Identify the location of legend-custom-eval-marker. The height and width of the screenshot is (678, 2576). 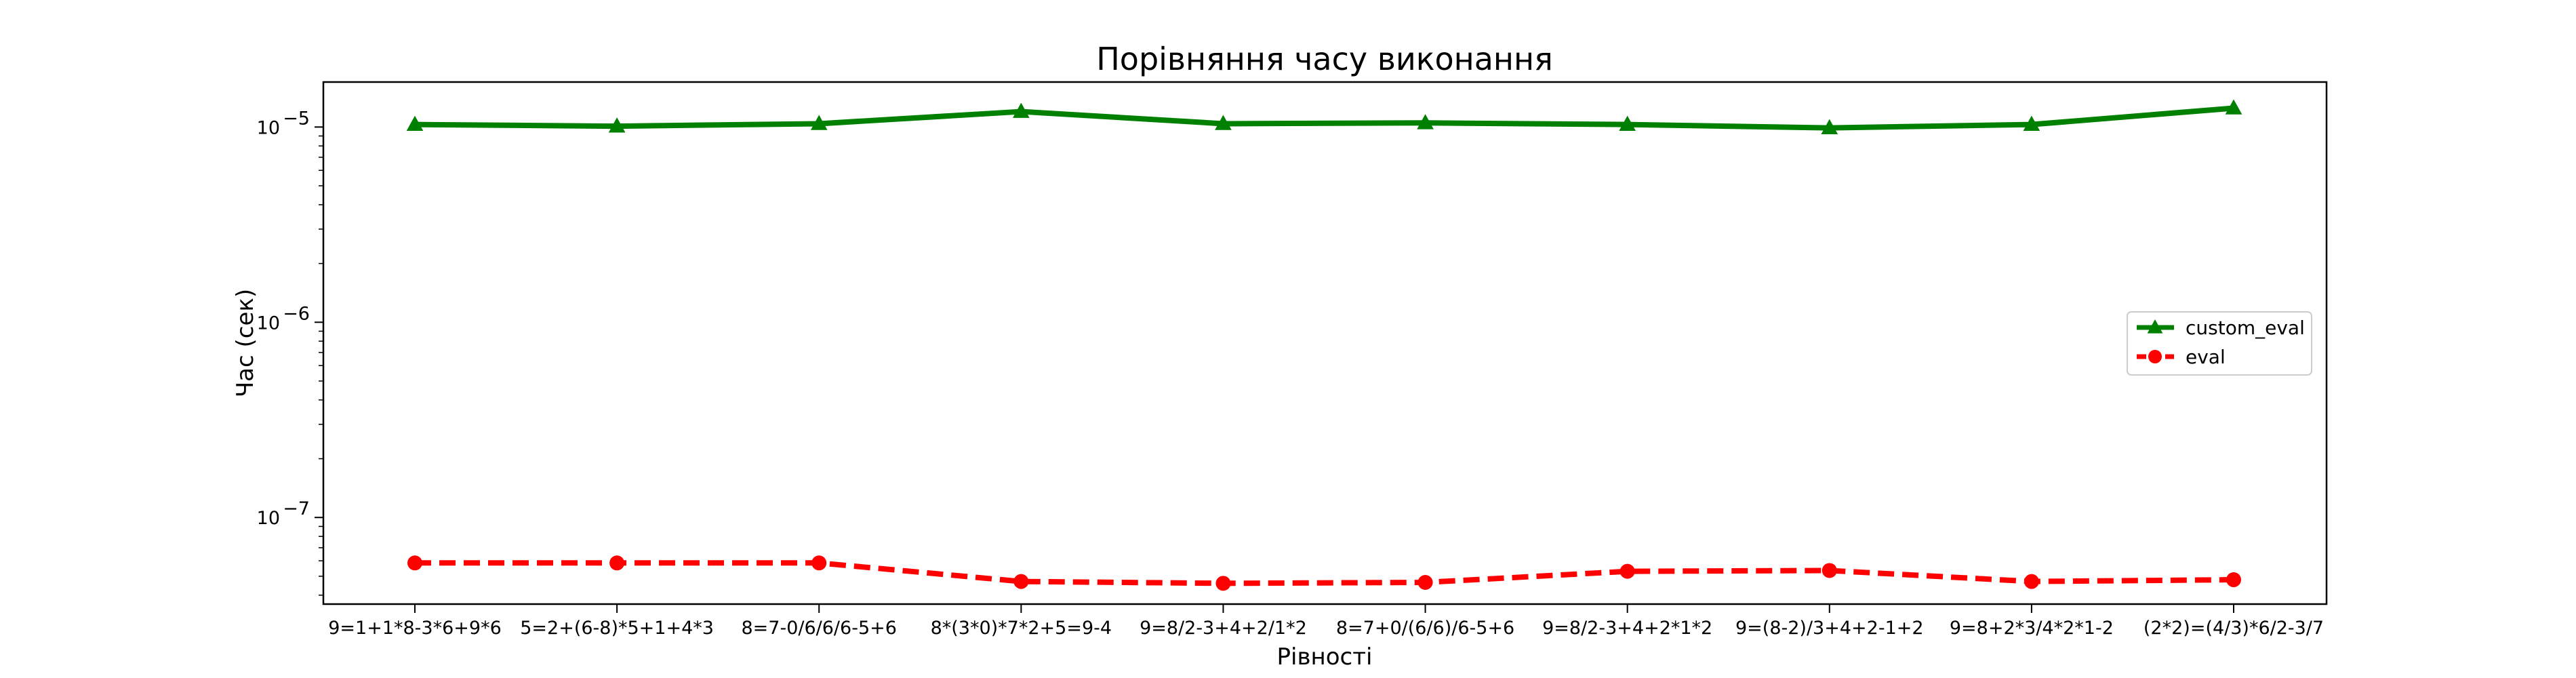
(2155, 326).